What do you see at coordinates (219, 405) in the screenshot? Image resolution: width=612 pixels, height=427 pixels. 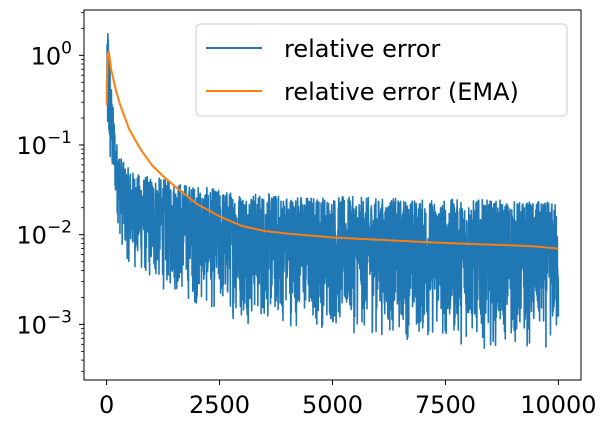 I see `x-tick-label: 2500` at bounding box center [219, 405].